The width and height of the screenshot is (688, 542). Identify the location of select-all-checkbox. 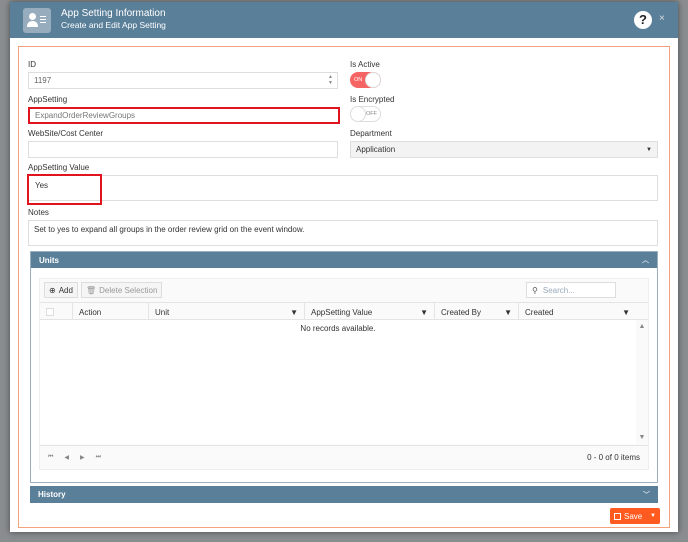
(56, 312).